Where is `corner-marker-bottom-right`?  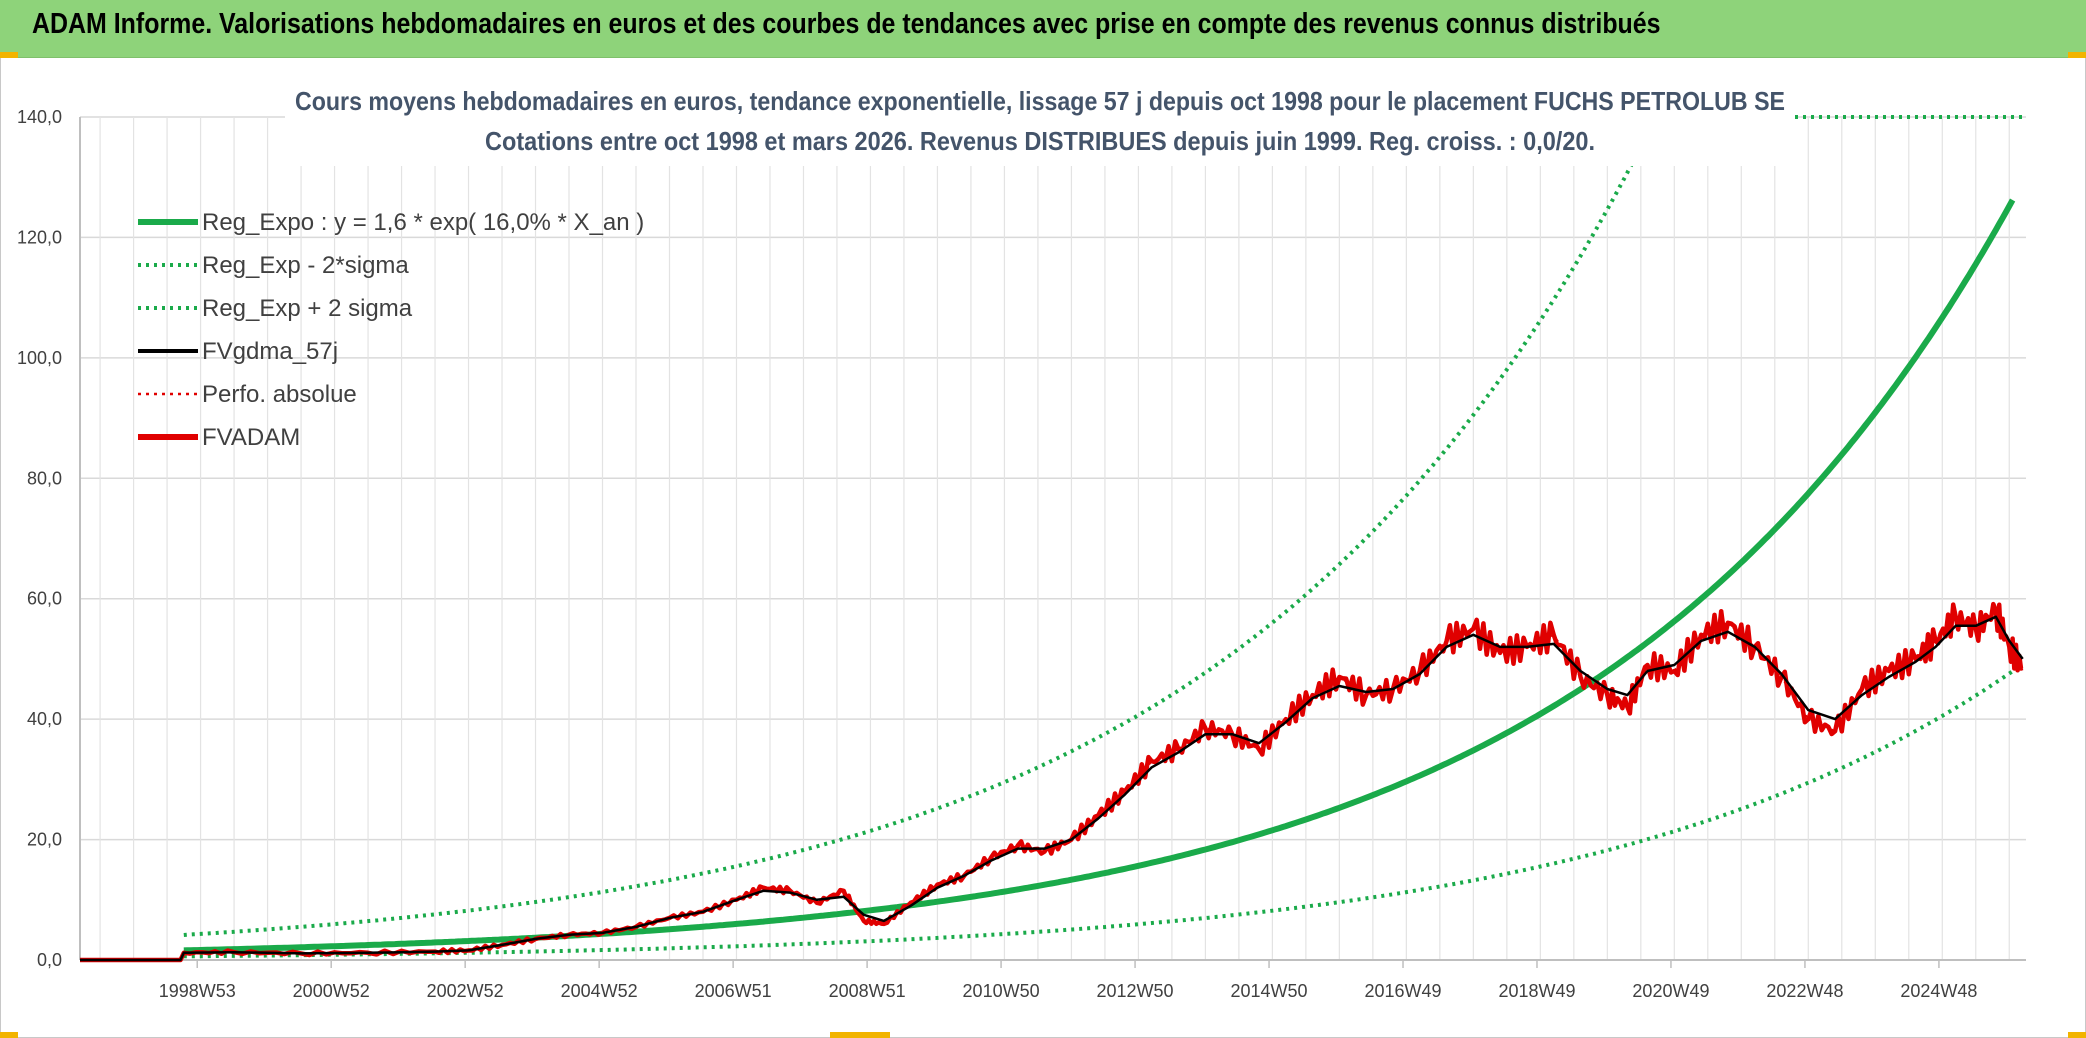
corner-marker-bottom-right is located at coordinates (2077, 1035).